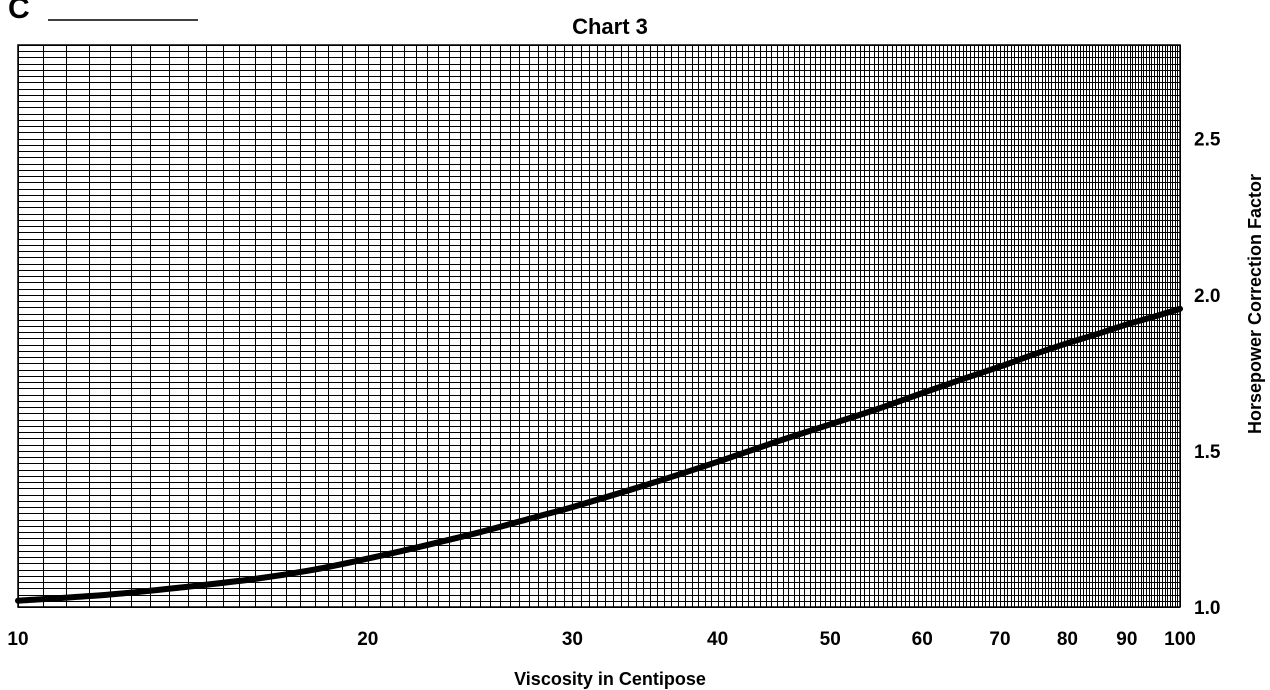  What do you see at coordinates (1207, 452) in the screenshot?
I see `y-tick-label: 1.5` at bounding box center [1207, 452].